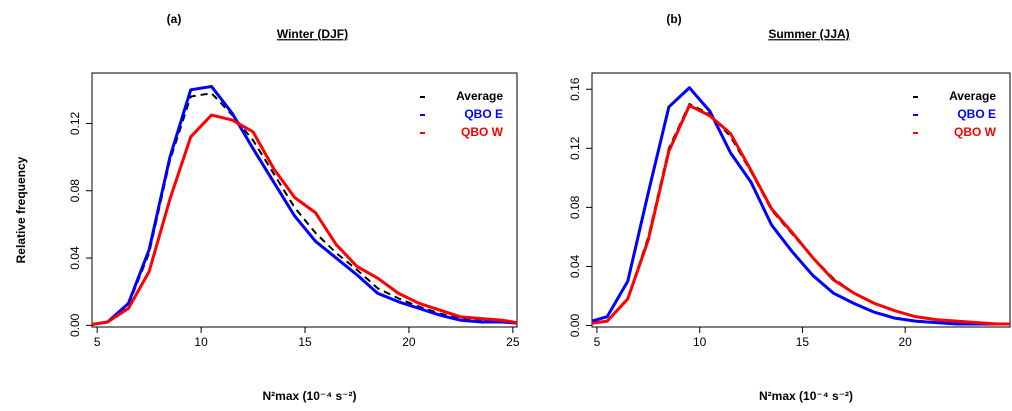  Describe the element at coordinates (575, 89) in the screenshot. I see `y-tick-label: 0.16` at that location.